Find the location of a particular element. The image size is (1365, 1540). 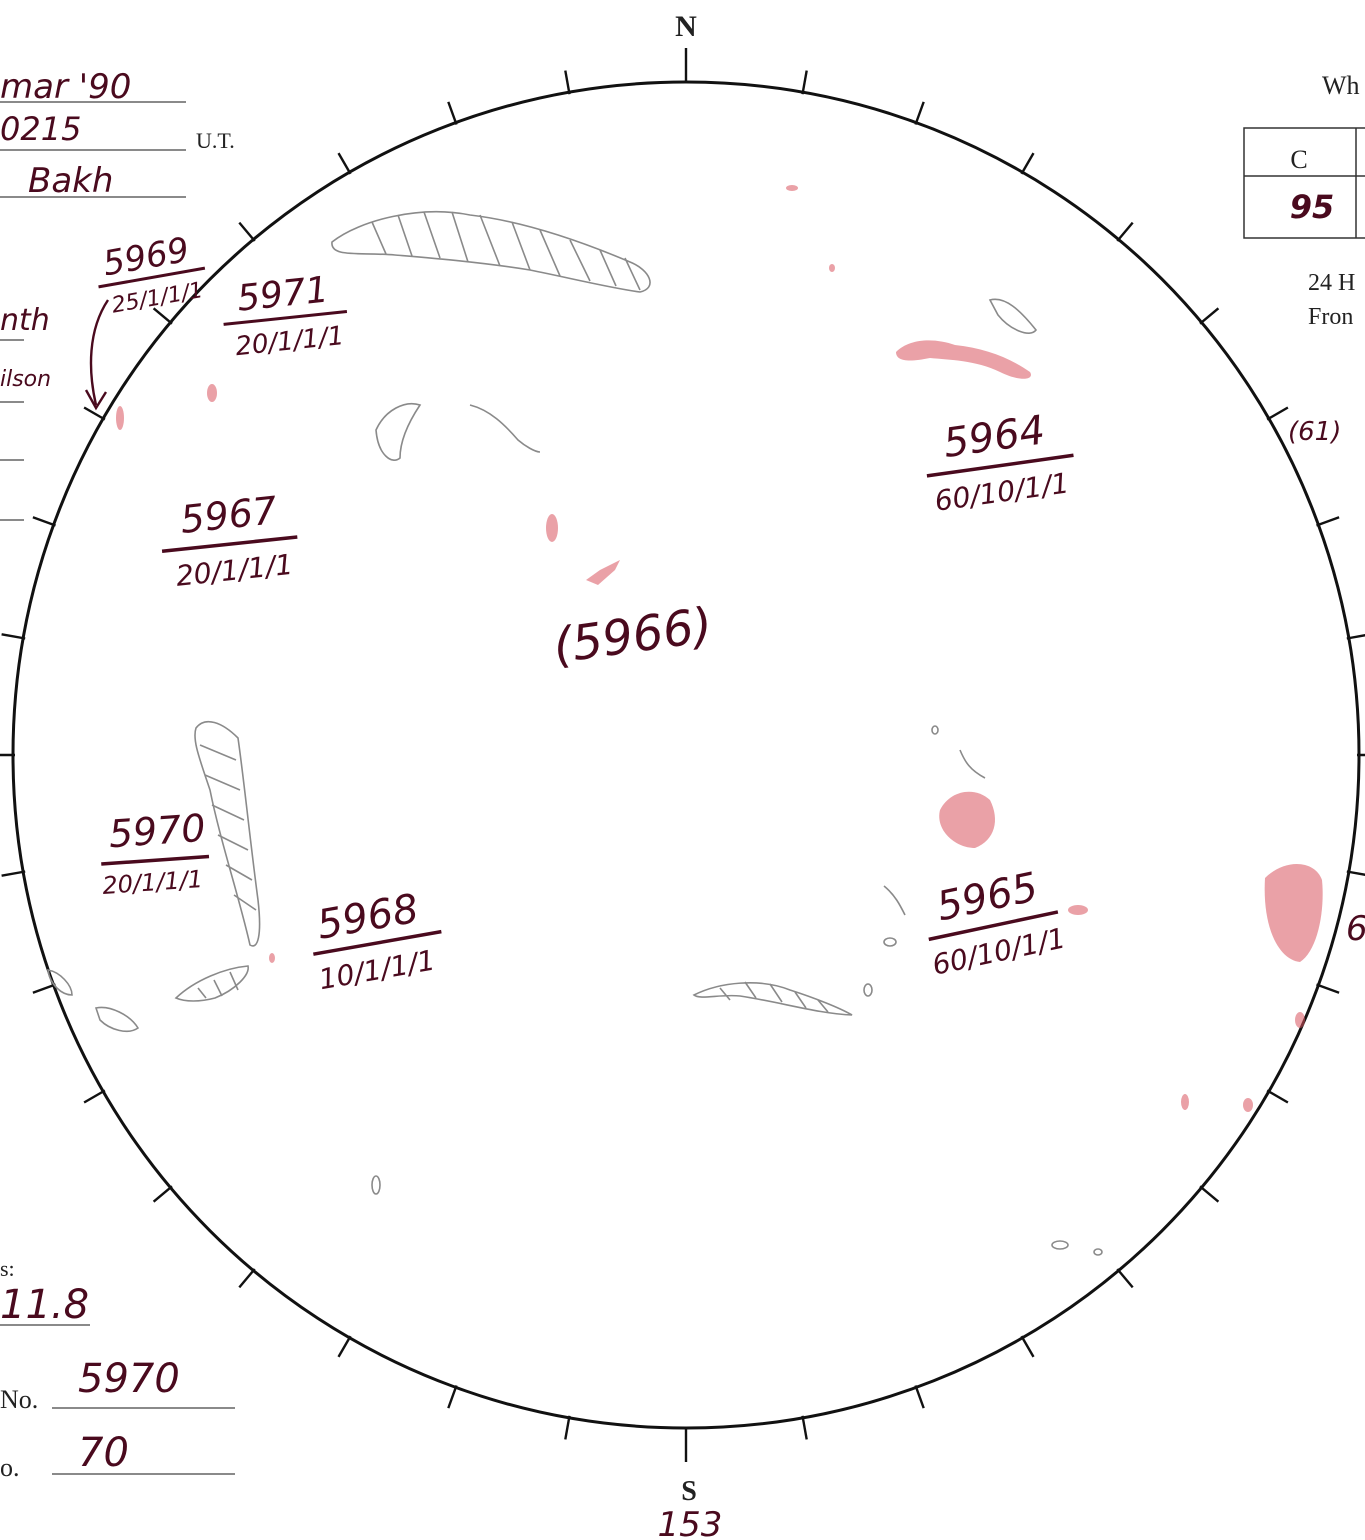

table-header-c: C is located at coordinates (1298, 159).